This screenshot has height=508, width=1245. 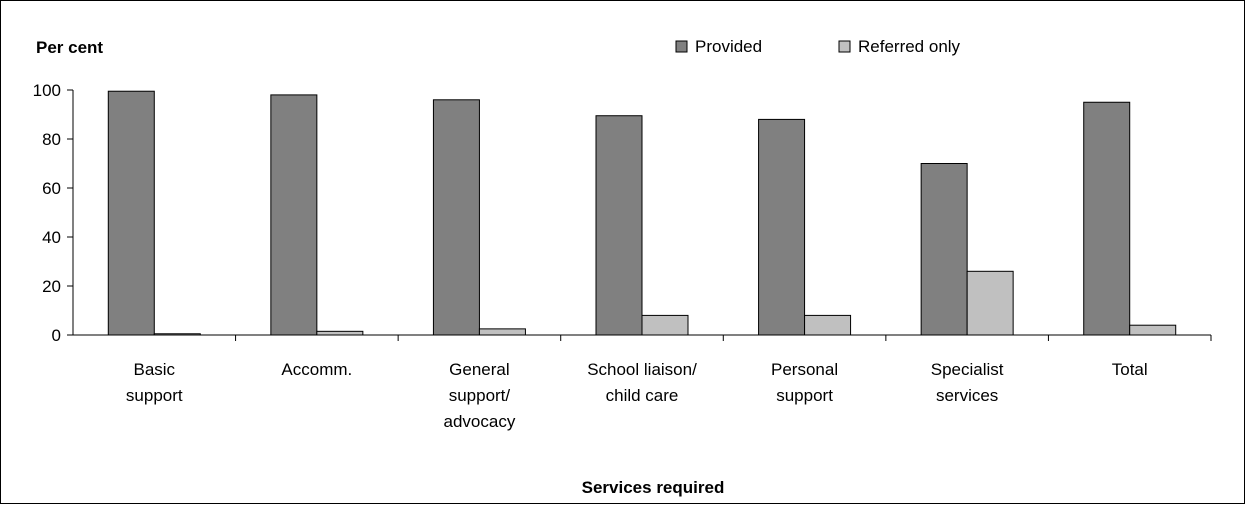 I want to click on legend-label-provided: Provided, so click(x=728, y=46).